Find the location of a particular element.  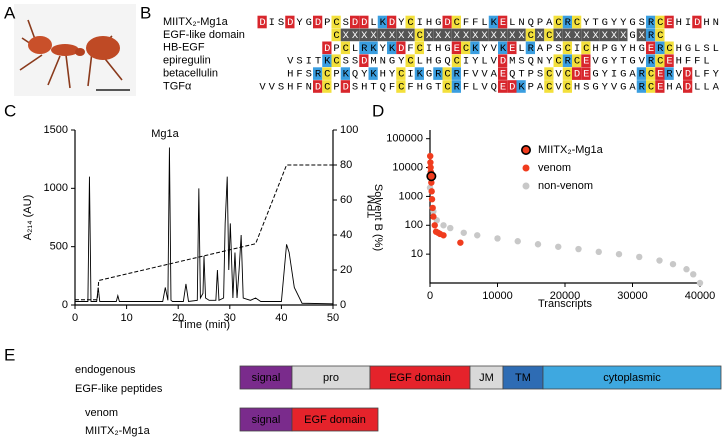

x-tick-label: 0 is located at coordinates (430, 296).